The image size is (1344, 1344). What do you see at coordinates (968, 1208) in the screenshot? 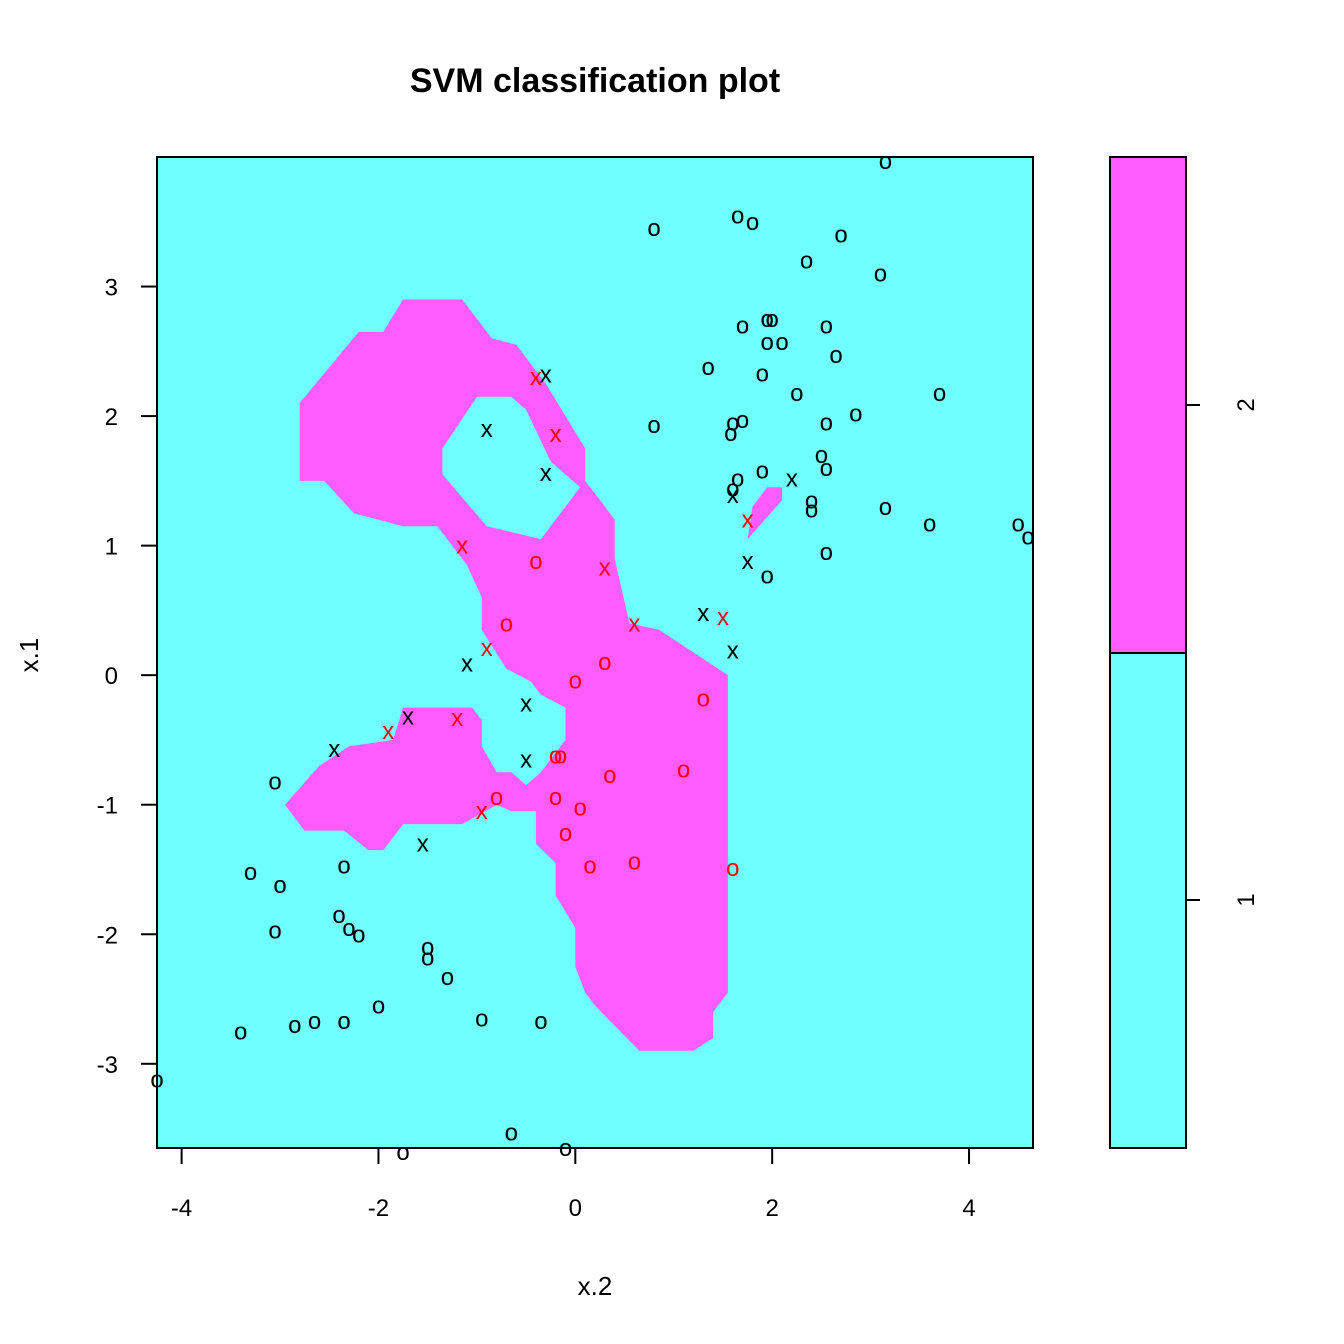
I see `x-tick-label: 4` at bounding box center [968, 1208].